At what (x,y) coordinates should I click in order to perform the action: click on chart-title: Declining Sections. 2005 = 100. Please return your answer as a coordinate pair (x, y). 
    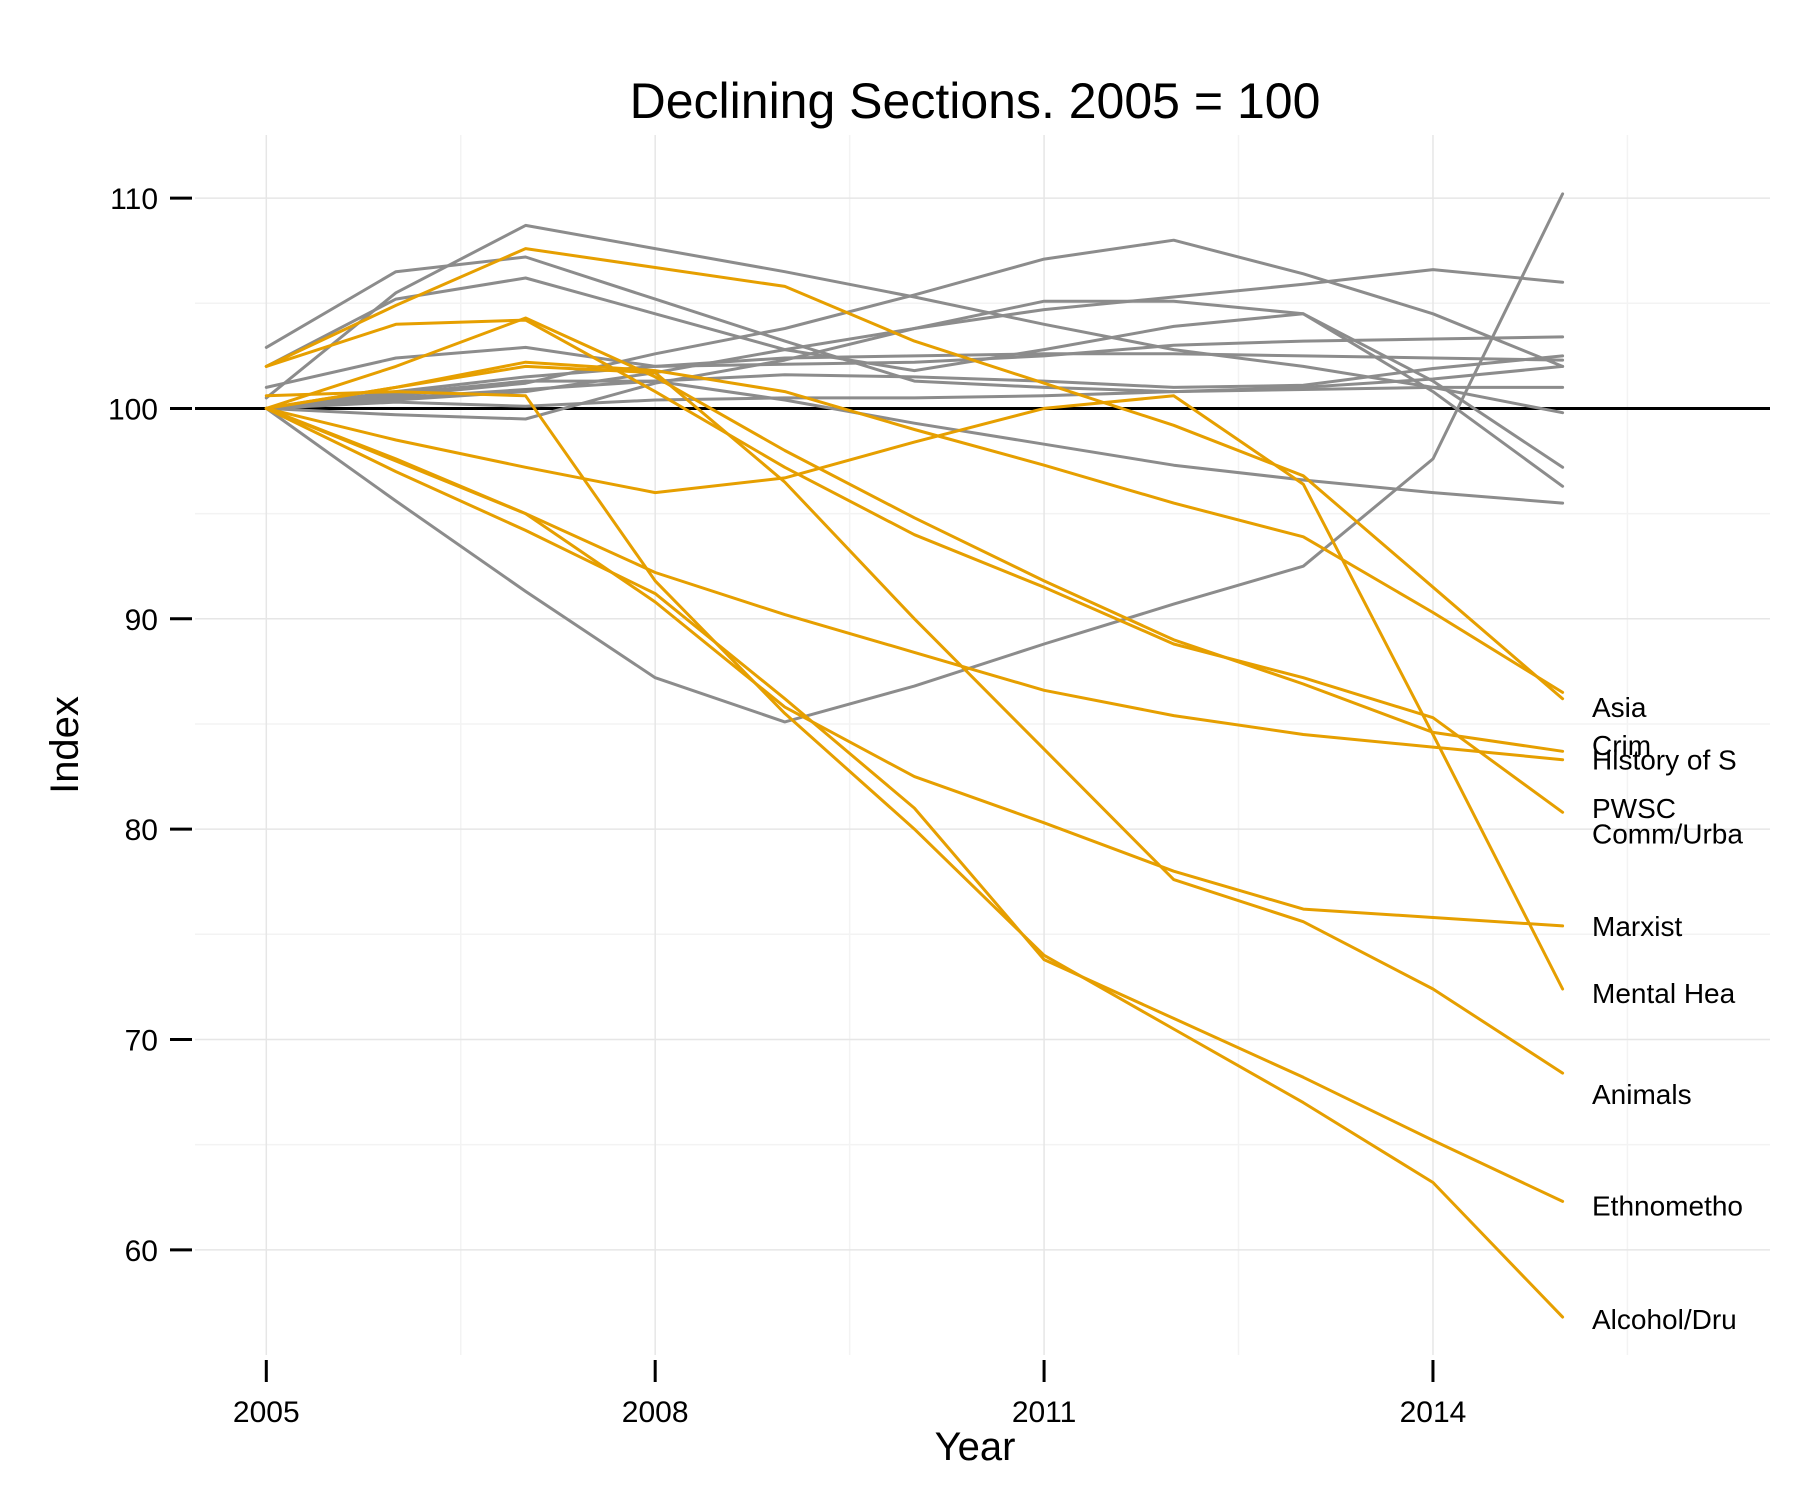
    Looking at the image, I should click on (975, 101).